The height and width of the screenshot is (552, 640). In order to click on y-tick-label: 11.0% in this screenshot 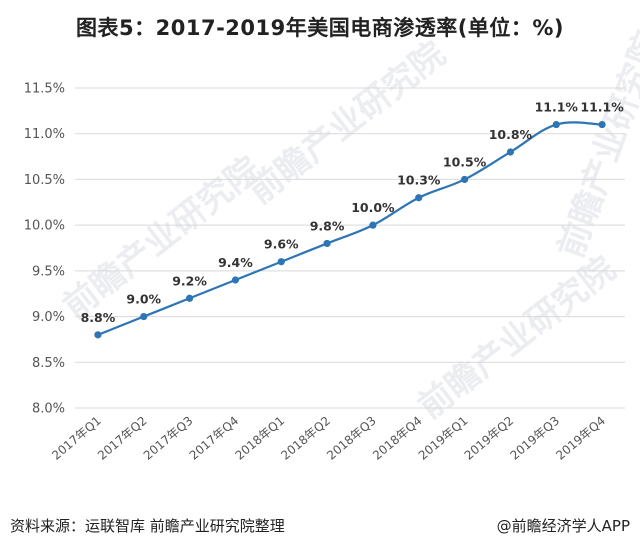, I will do `click(44, 134)`.